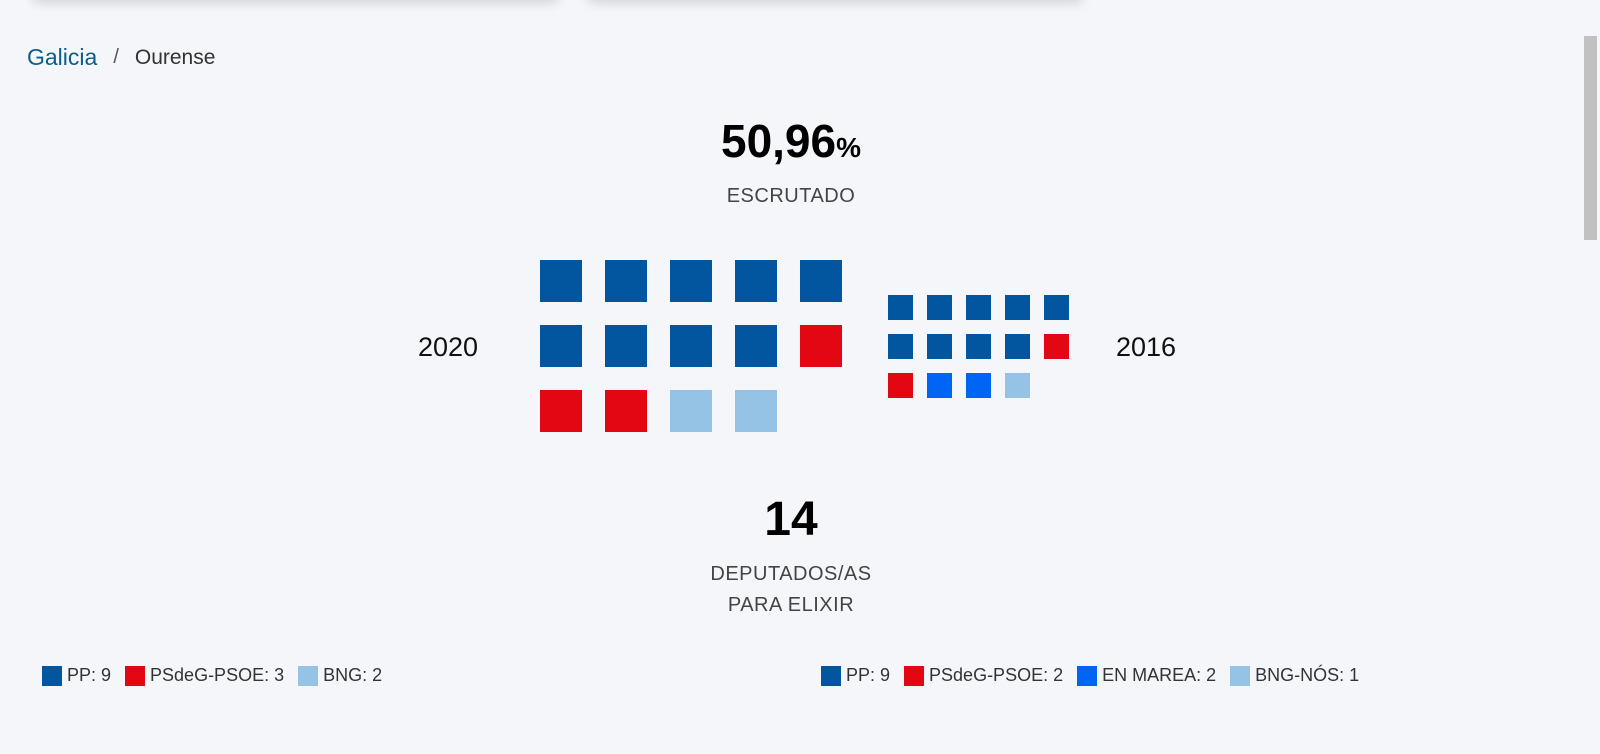 This screenshot has width=1600, height=754. Describe the element at coordinates (1591, 377) in the screenshot. I see `scrollbar` at that location.